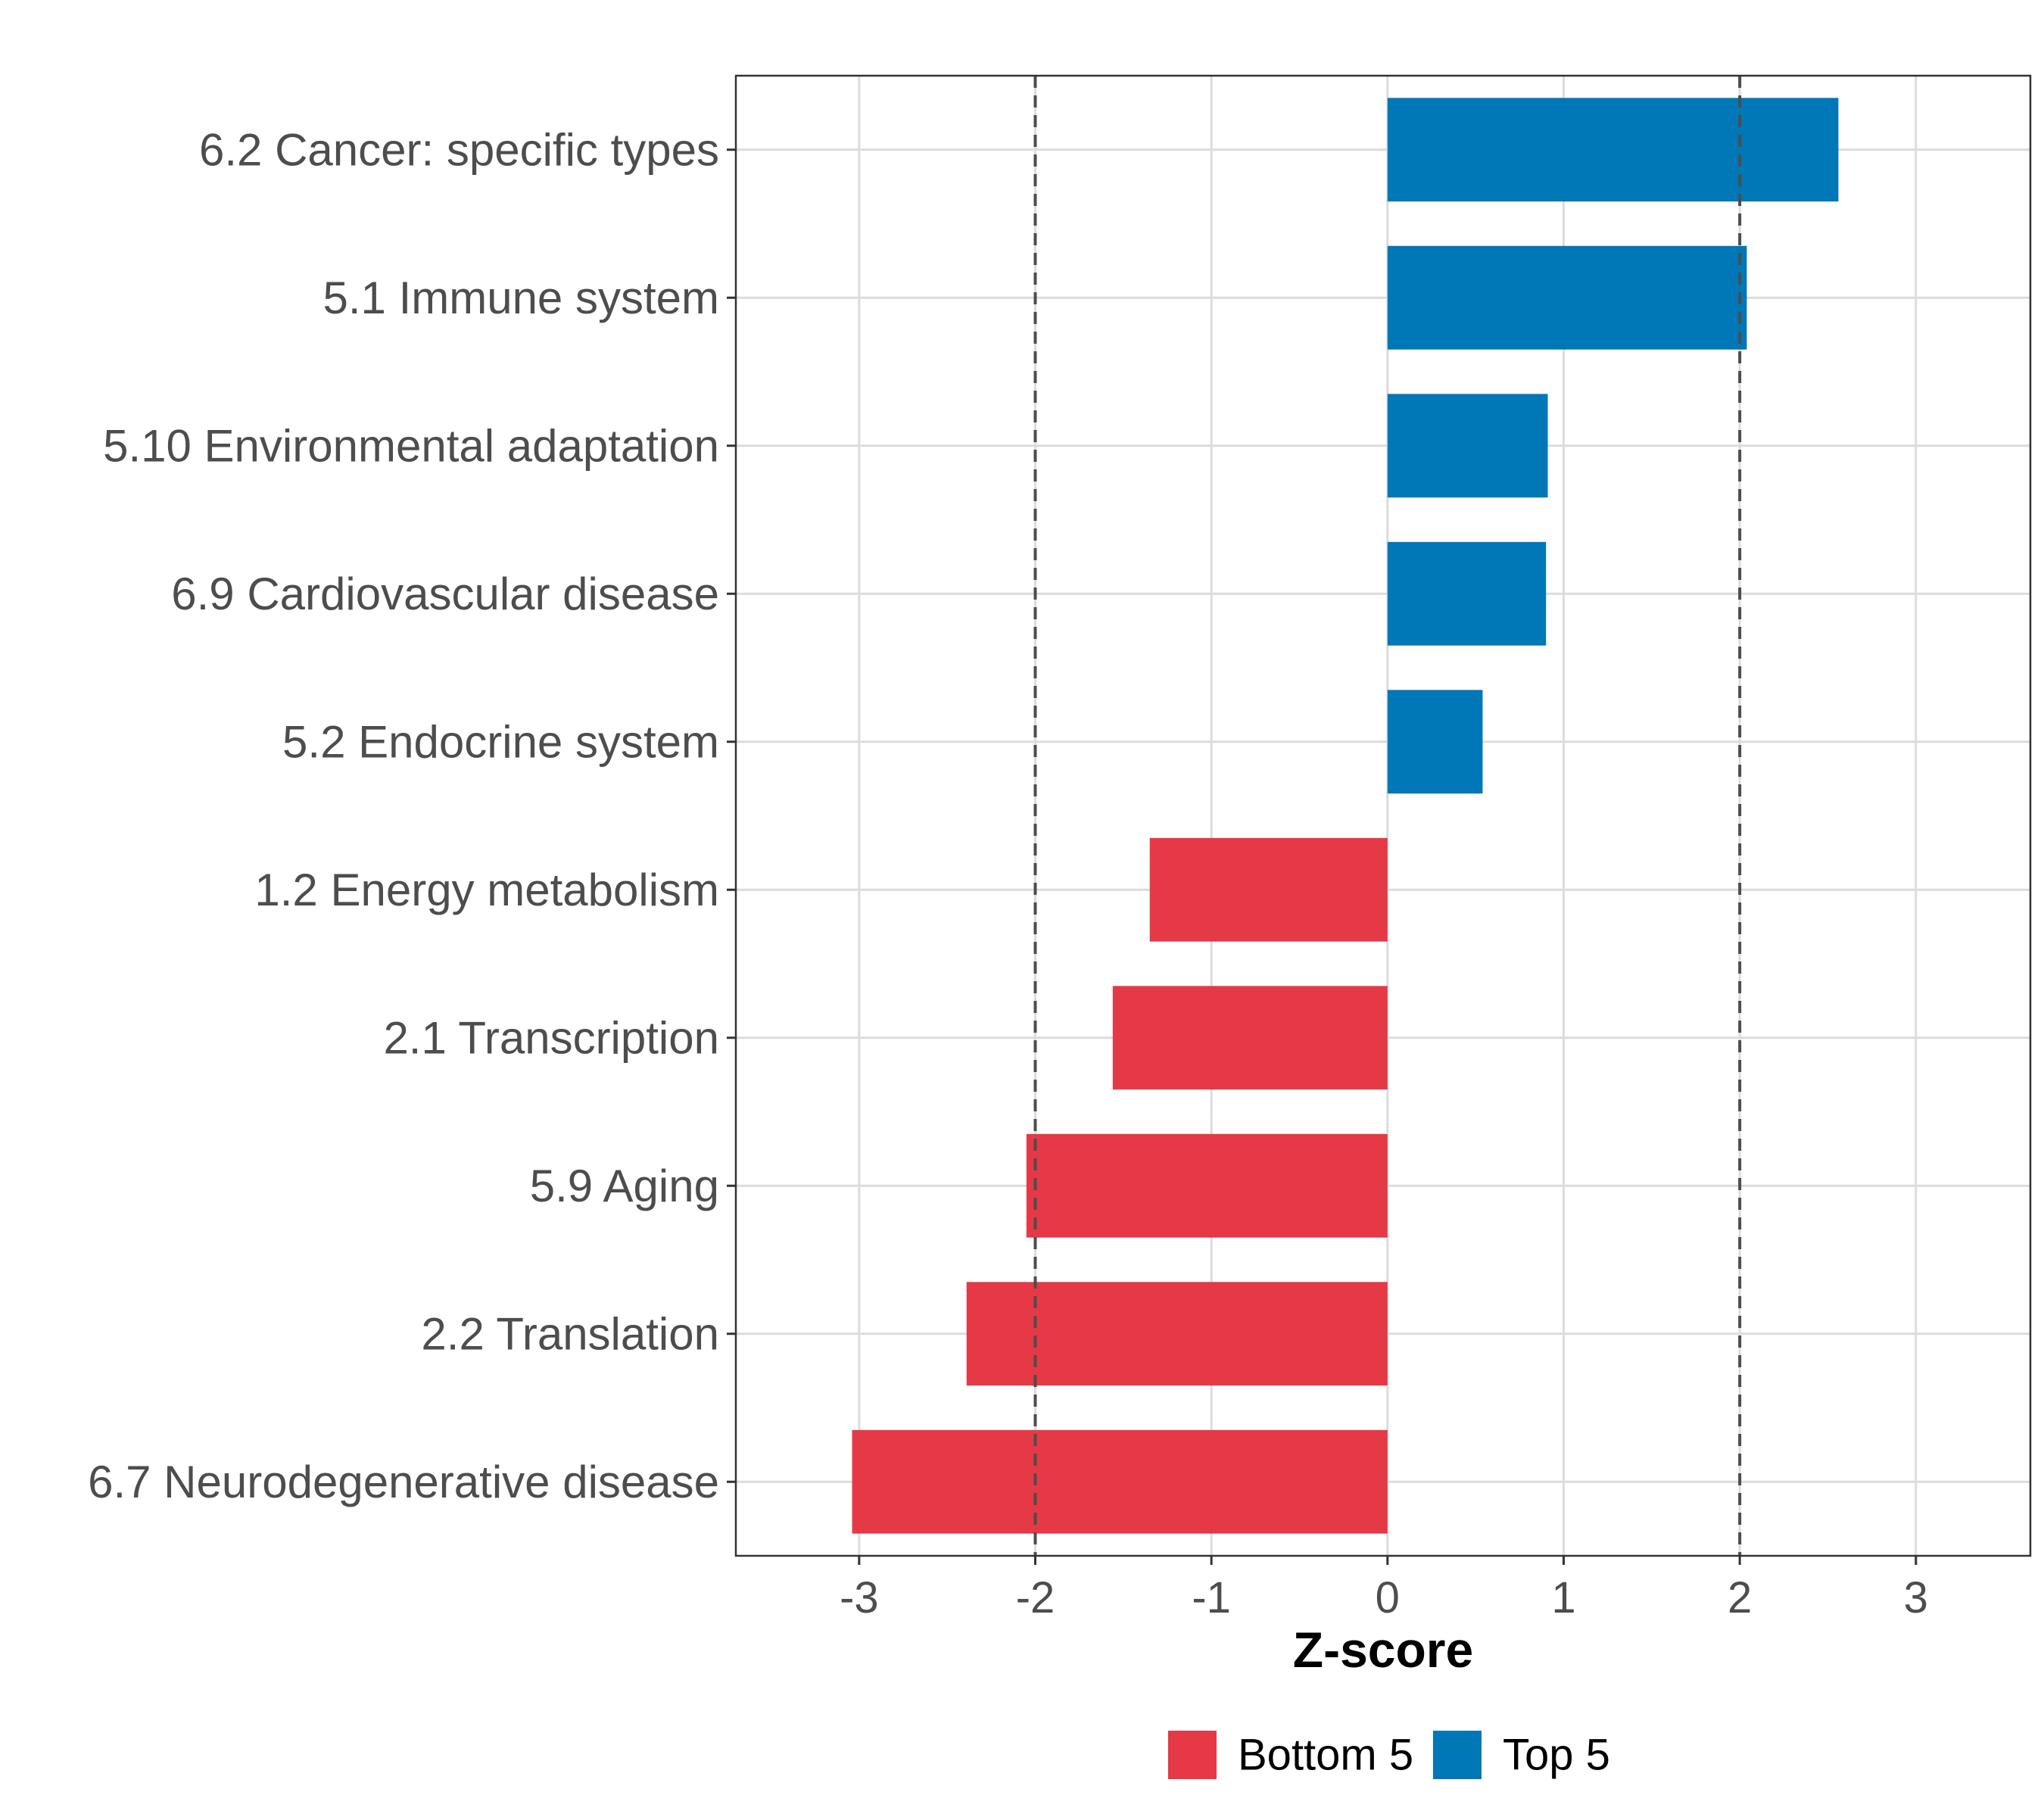 The image size is (2044, 1817). What do you see at coordinates (445, 594) in the screenshot?
I see `y-tick-label: 6.9 Cardiovascular disease` at bounding box center [445, 594].